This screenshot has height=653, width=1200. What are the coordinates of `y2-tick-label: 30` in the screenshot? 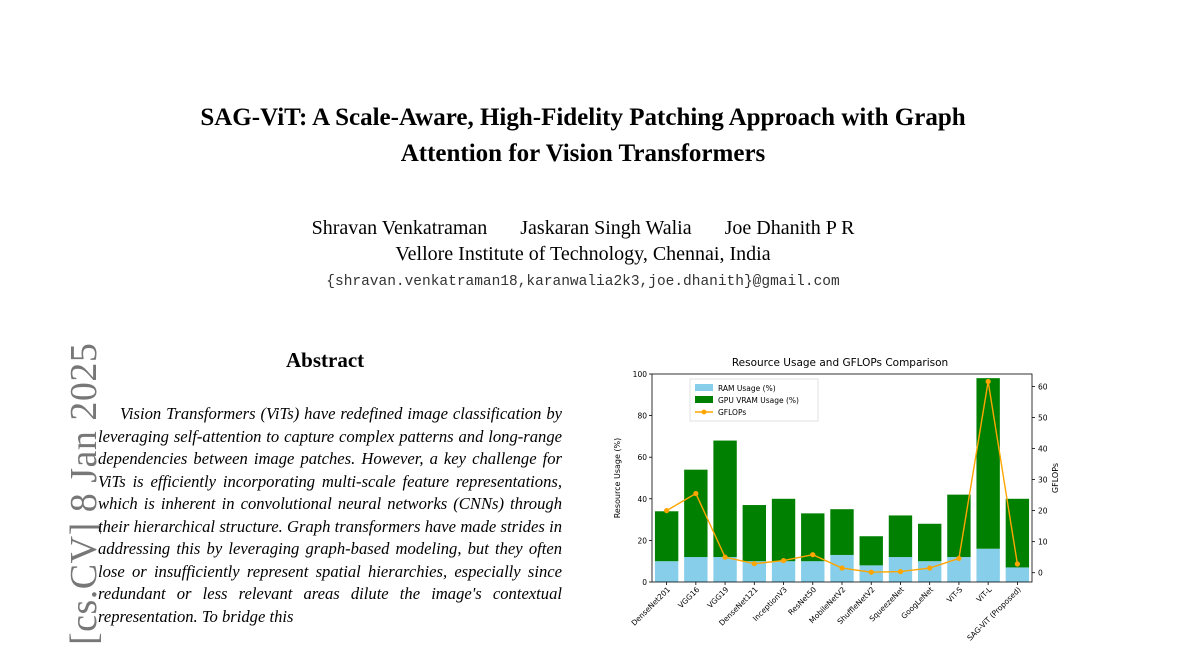 It's located at (1043, 480).